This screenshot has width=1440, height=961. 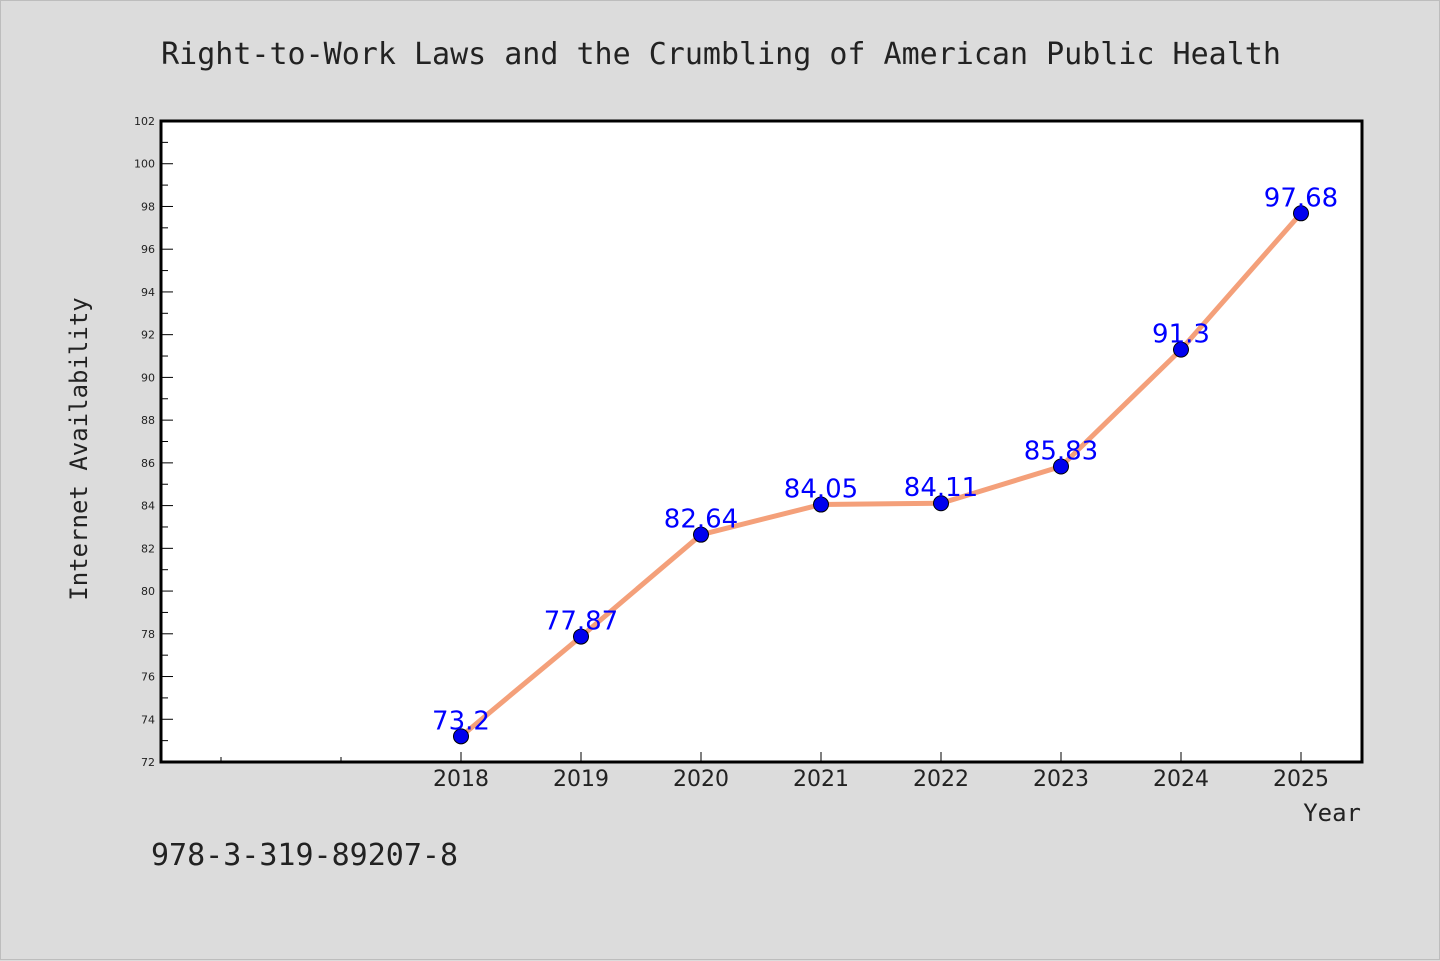 What do you see at coordinates (148, 762) in the screenshot?
I see `y-tick-label: 72` at bounding box center [148, 762].